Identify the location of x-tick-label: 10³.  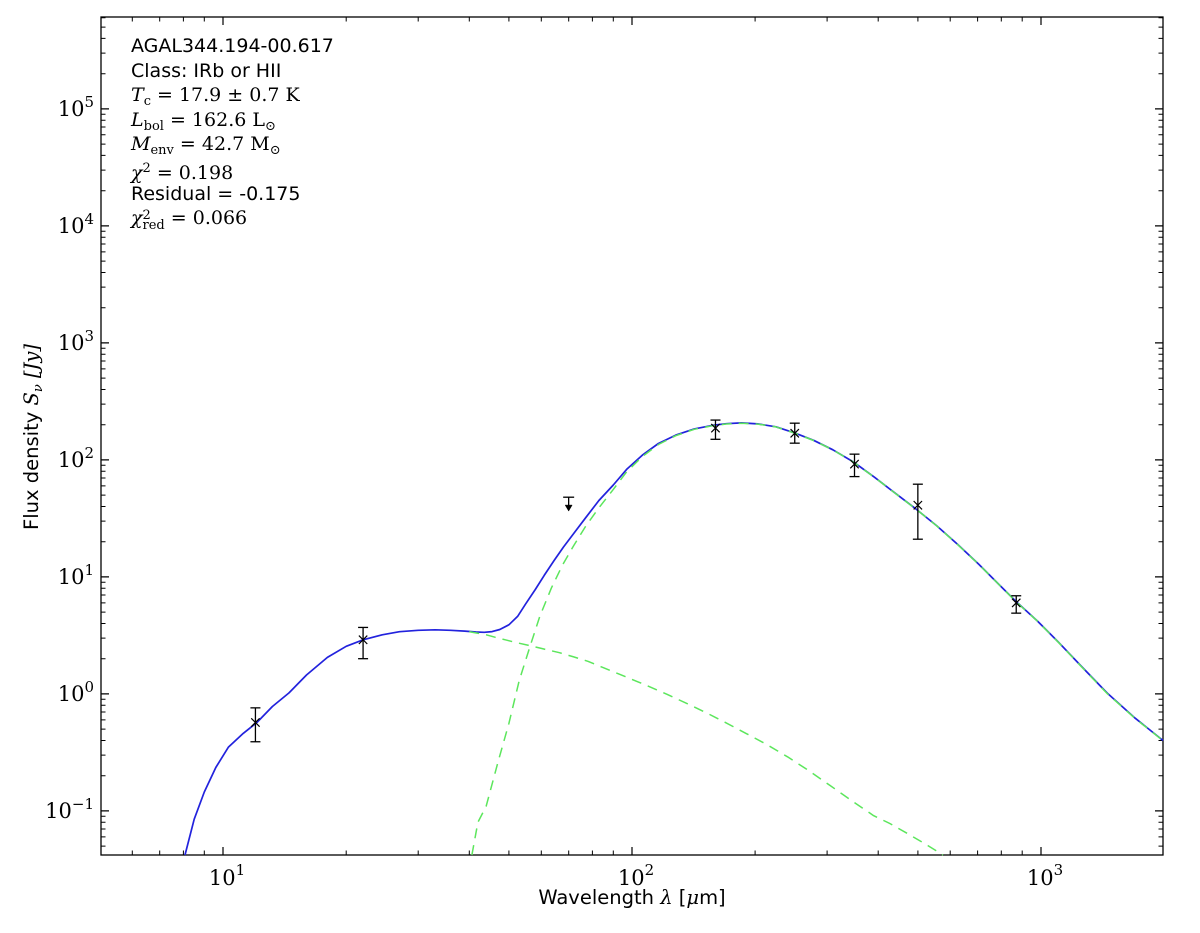
(1045, 875).